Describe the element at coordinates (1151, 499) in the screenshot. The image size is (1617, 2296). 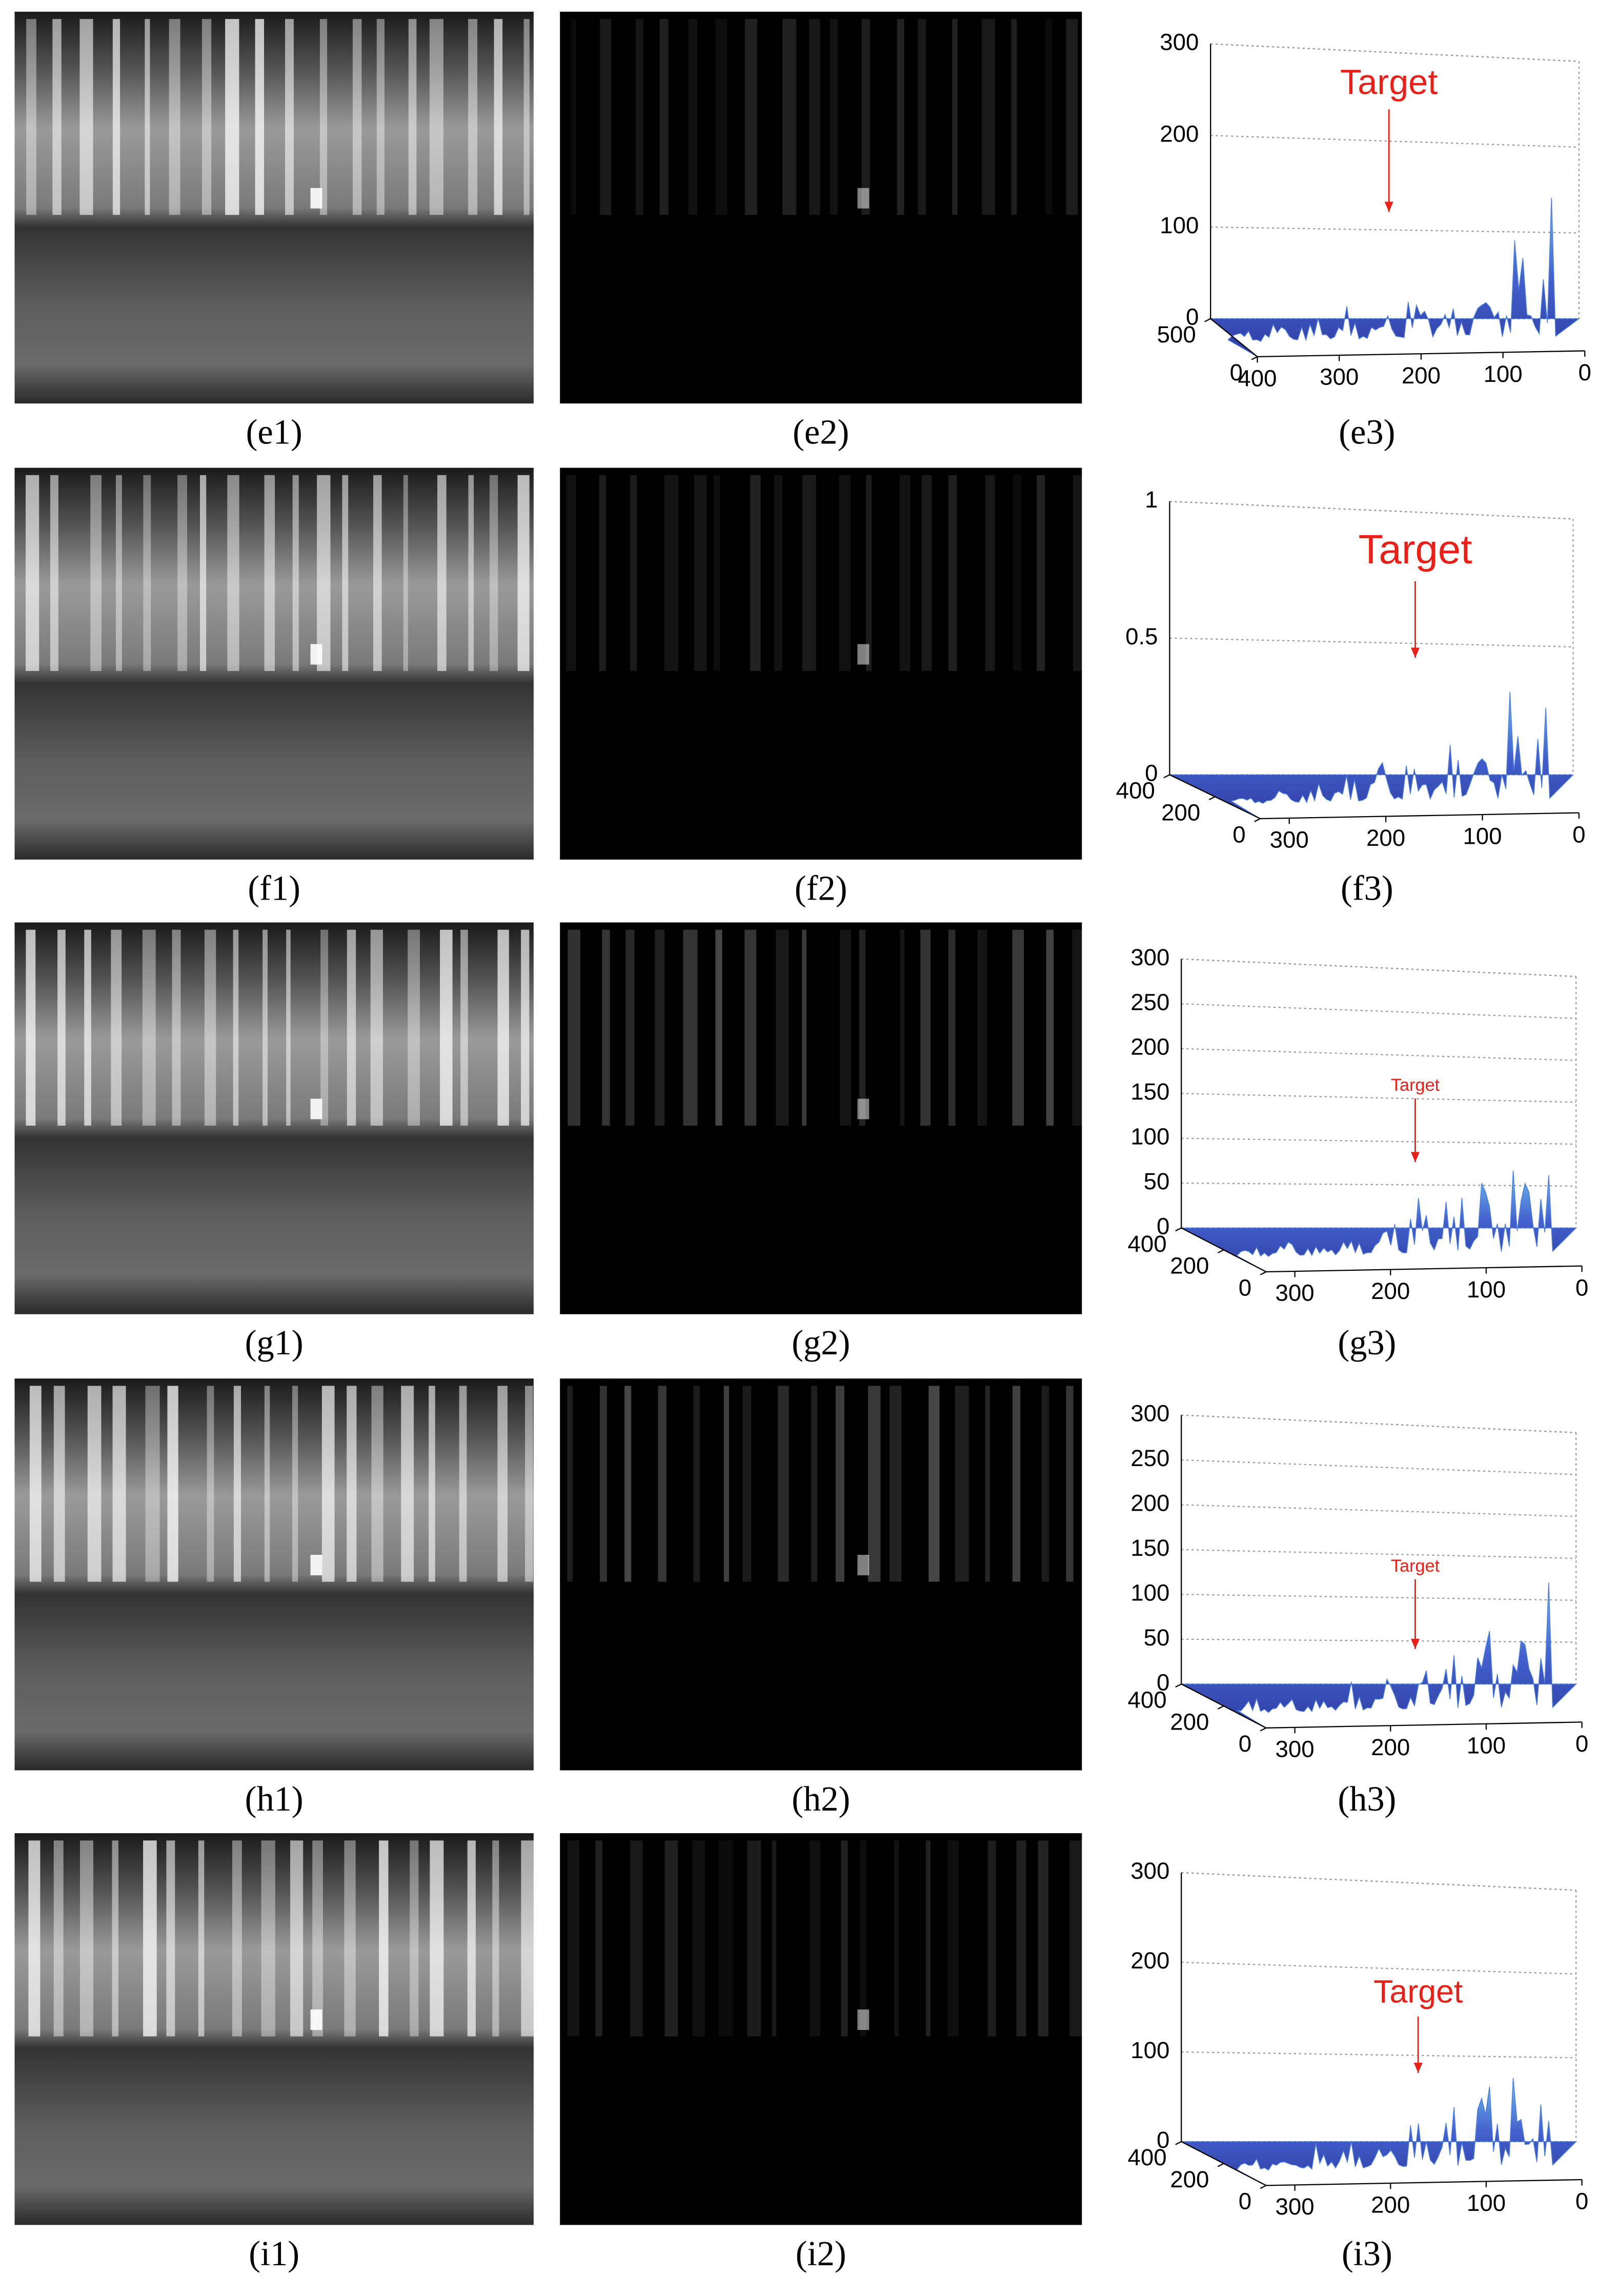
I see `z-tick-label: 1` at that location.